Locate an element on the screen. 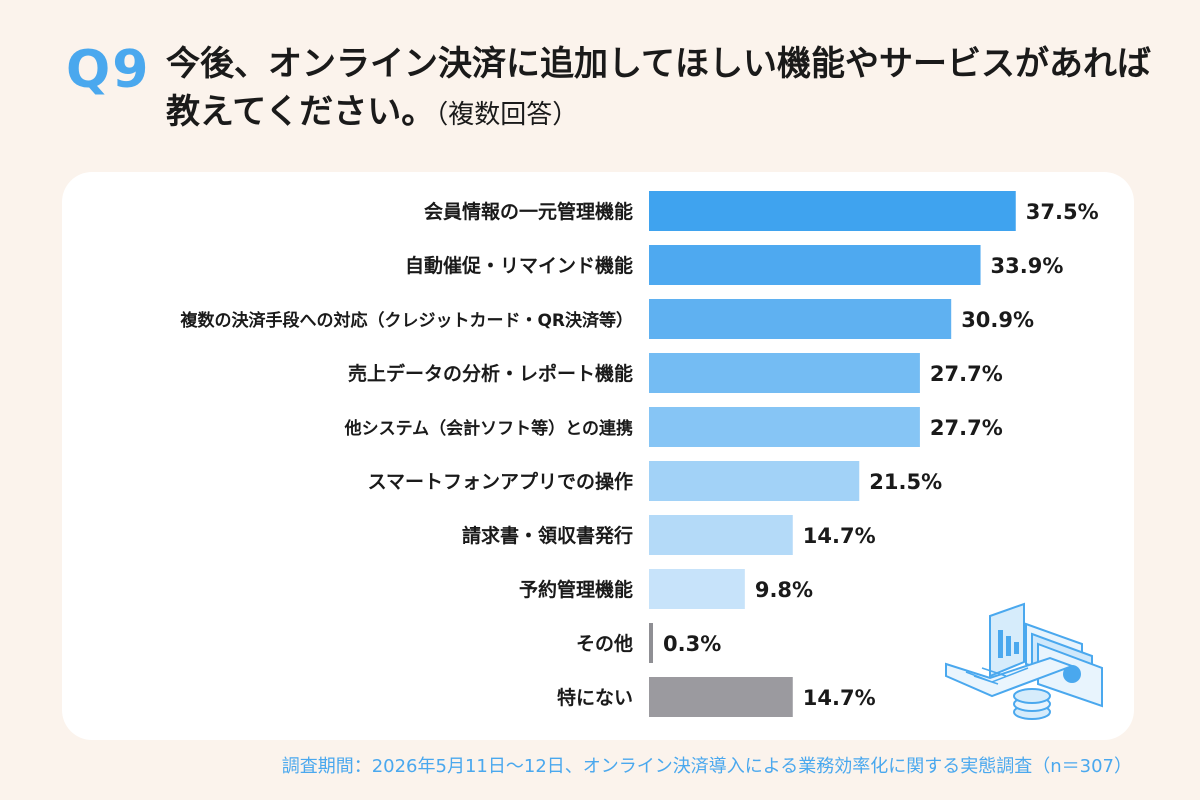  answer-note: （複数回答） is located at coordinates (507, 115).